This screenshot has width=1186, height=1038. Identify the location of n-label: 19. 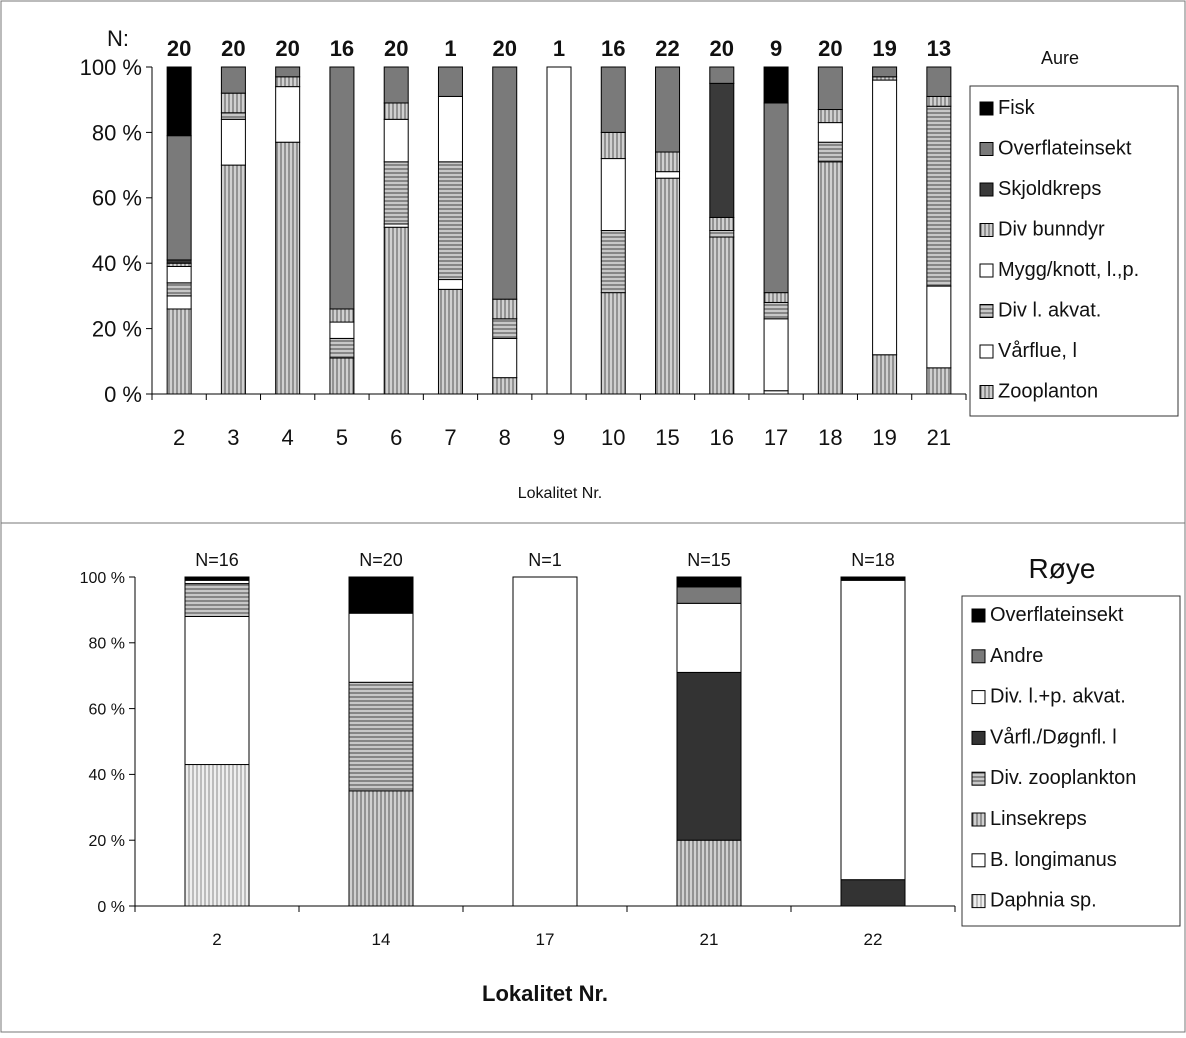
(884, 48).